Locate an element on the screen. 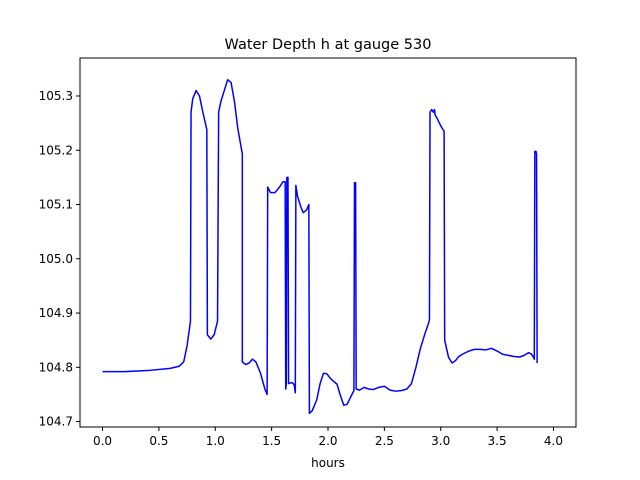 This screenshot has width=640, height=480. x-tick-label: 1.0 is located at coordinates (215, 441).